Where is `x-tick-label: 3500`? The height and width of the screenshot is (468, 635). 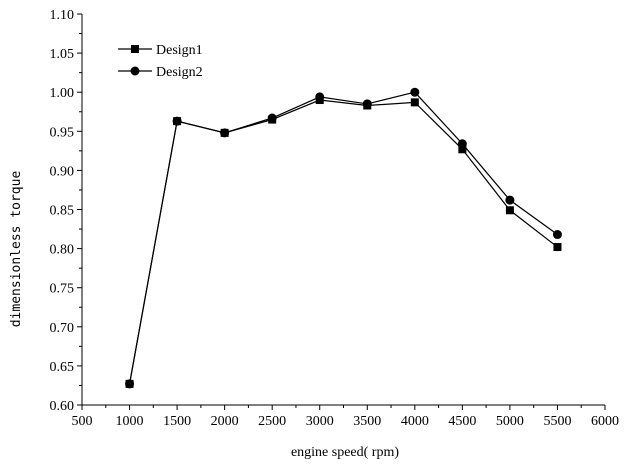 x-tick-label: 3500 is located at coordinates (367, 421).